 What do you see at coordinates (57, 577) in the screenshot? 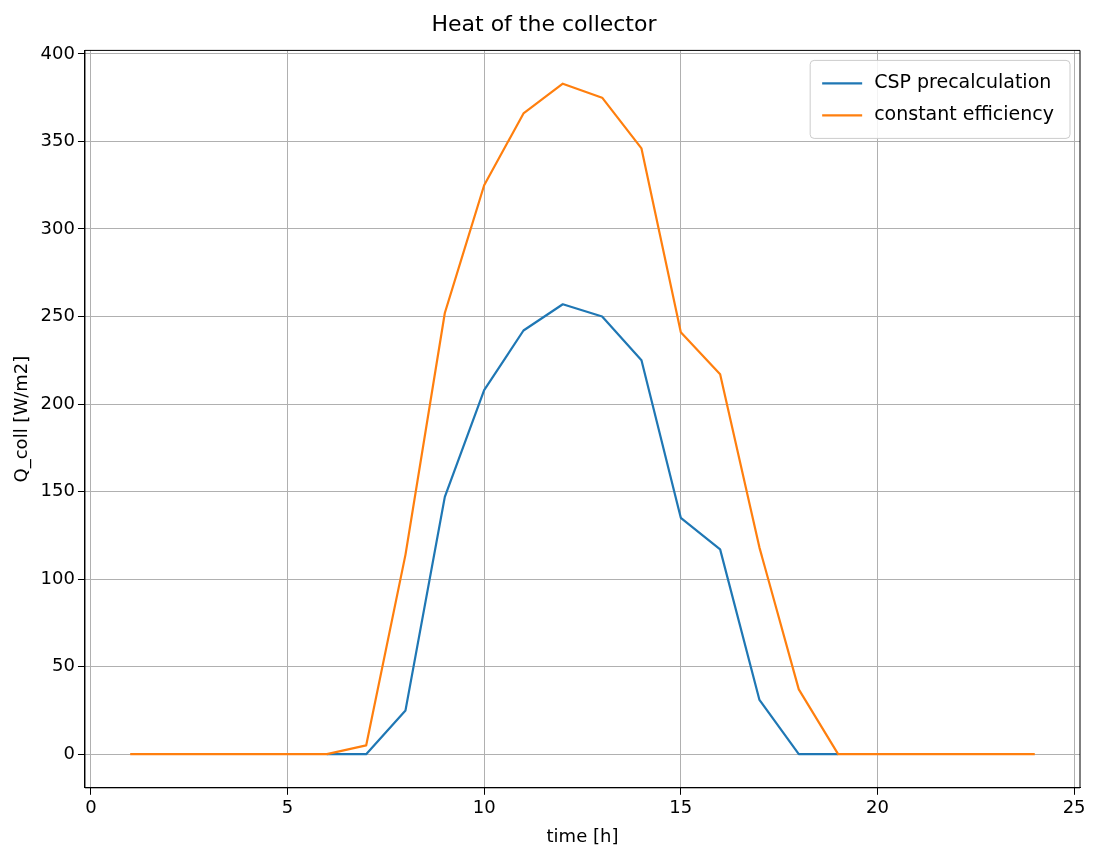
I see `y-tick-label: 100` at bounding box center [57, 577].